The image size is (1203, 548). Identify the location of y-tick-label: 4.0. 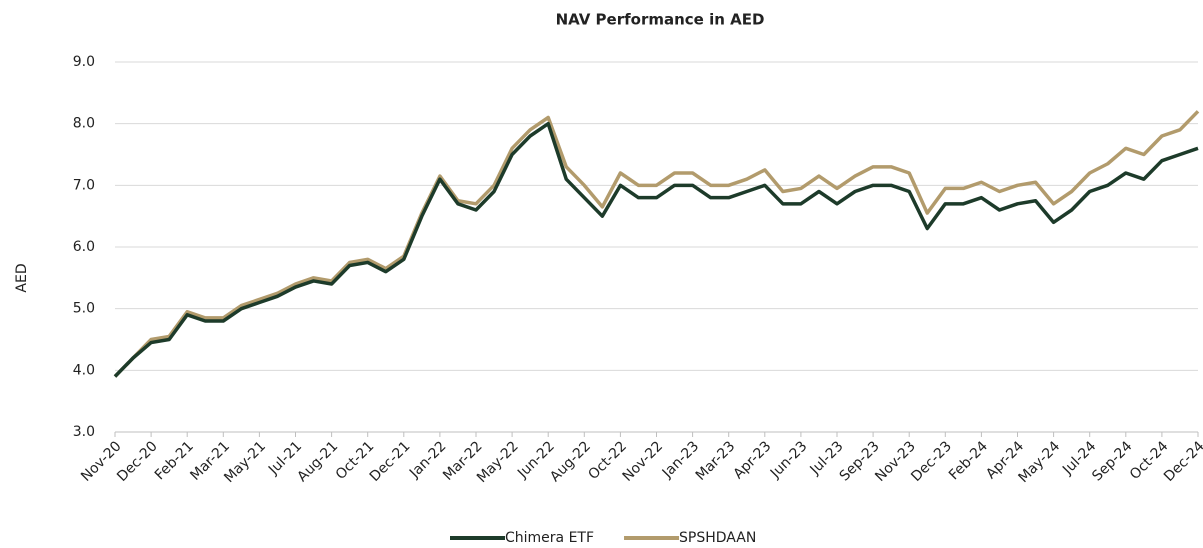
(84, 370).